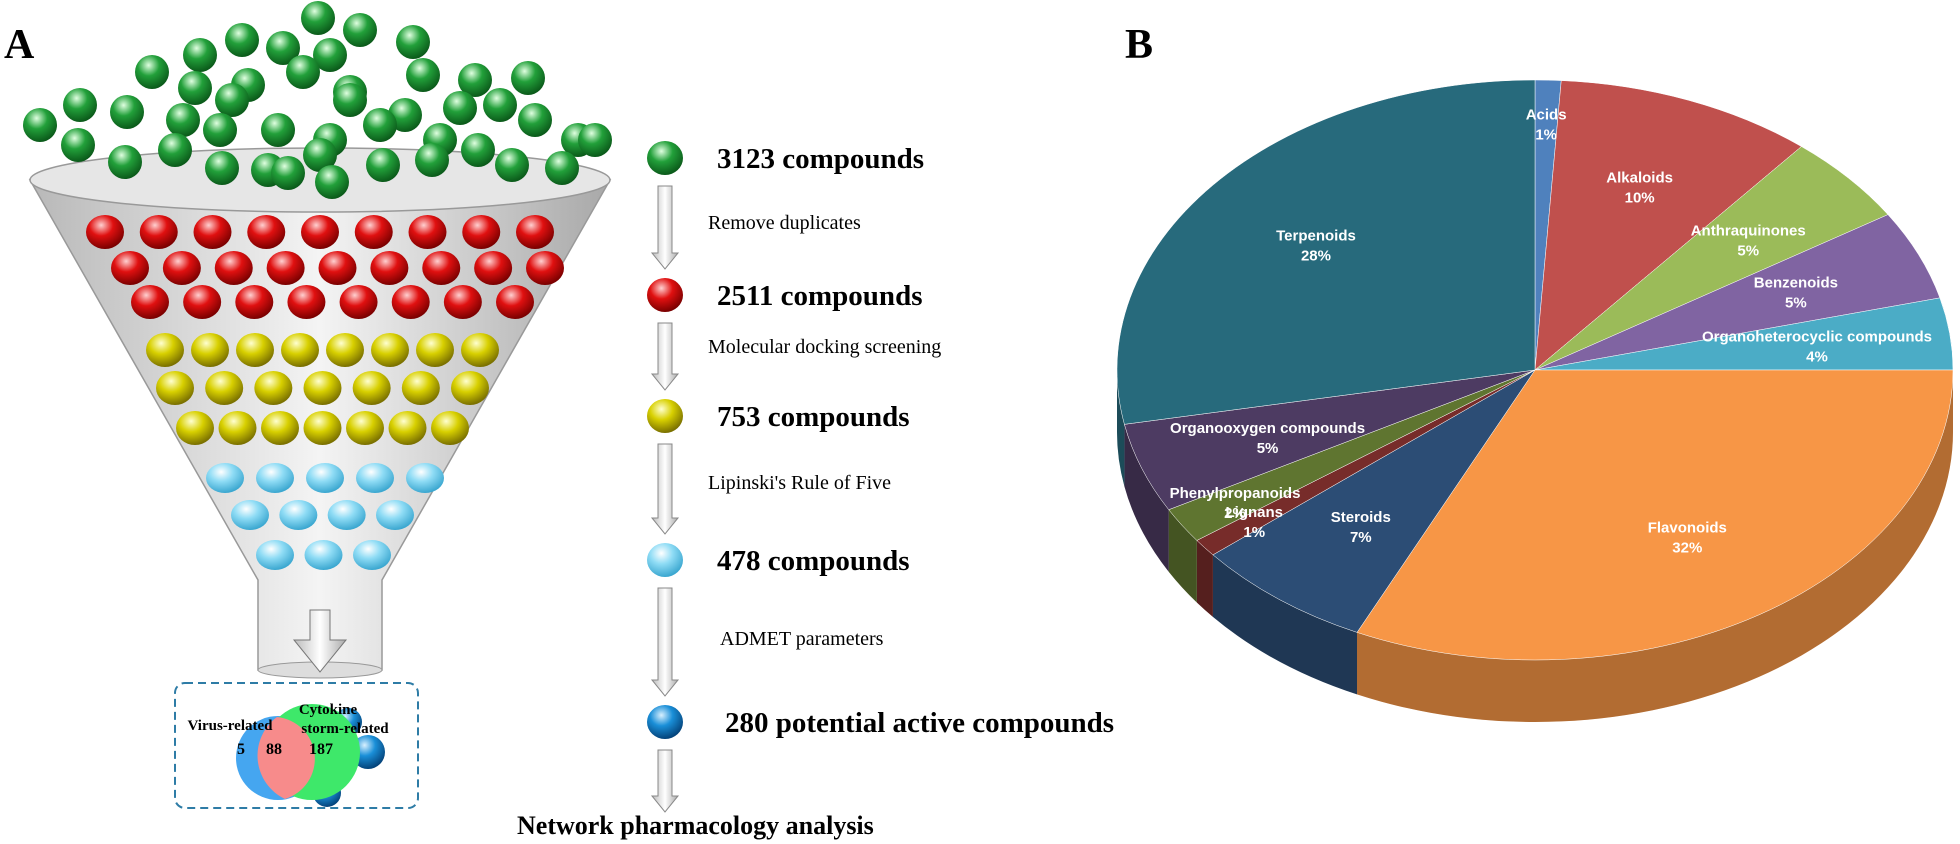  I want to click on step-process: Remove duplicates, so click(784, 223).